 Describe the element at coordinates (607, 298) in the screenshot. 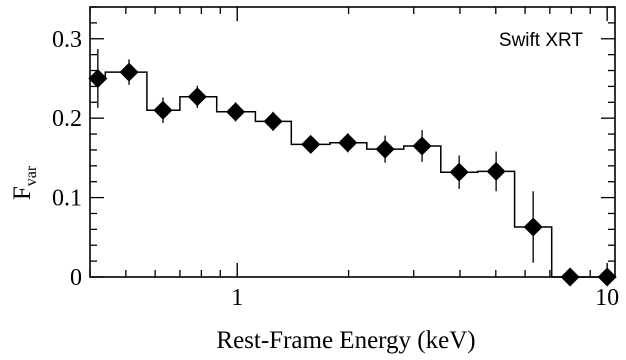

I see `x-tick-label: 10` at that location.